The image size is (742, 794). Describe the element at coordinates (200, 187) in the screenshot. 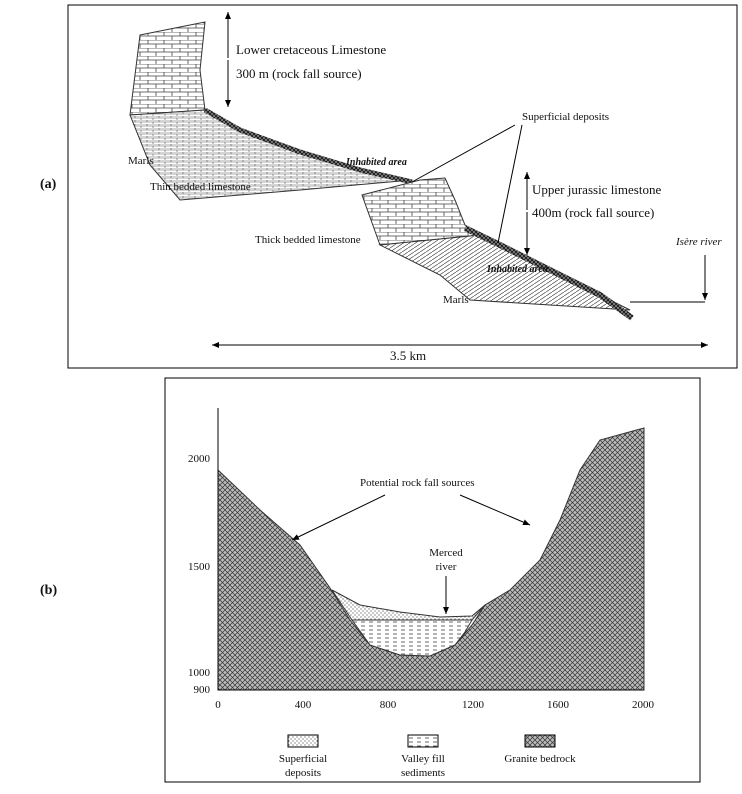

I see `annotation: Thin bedded limestone` at that location.